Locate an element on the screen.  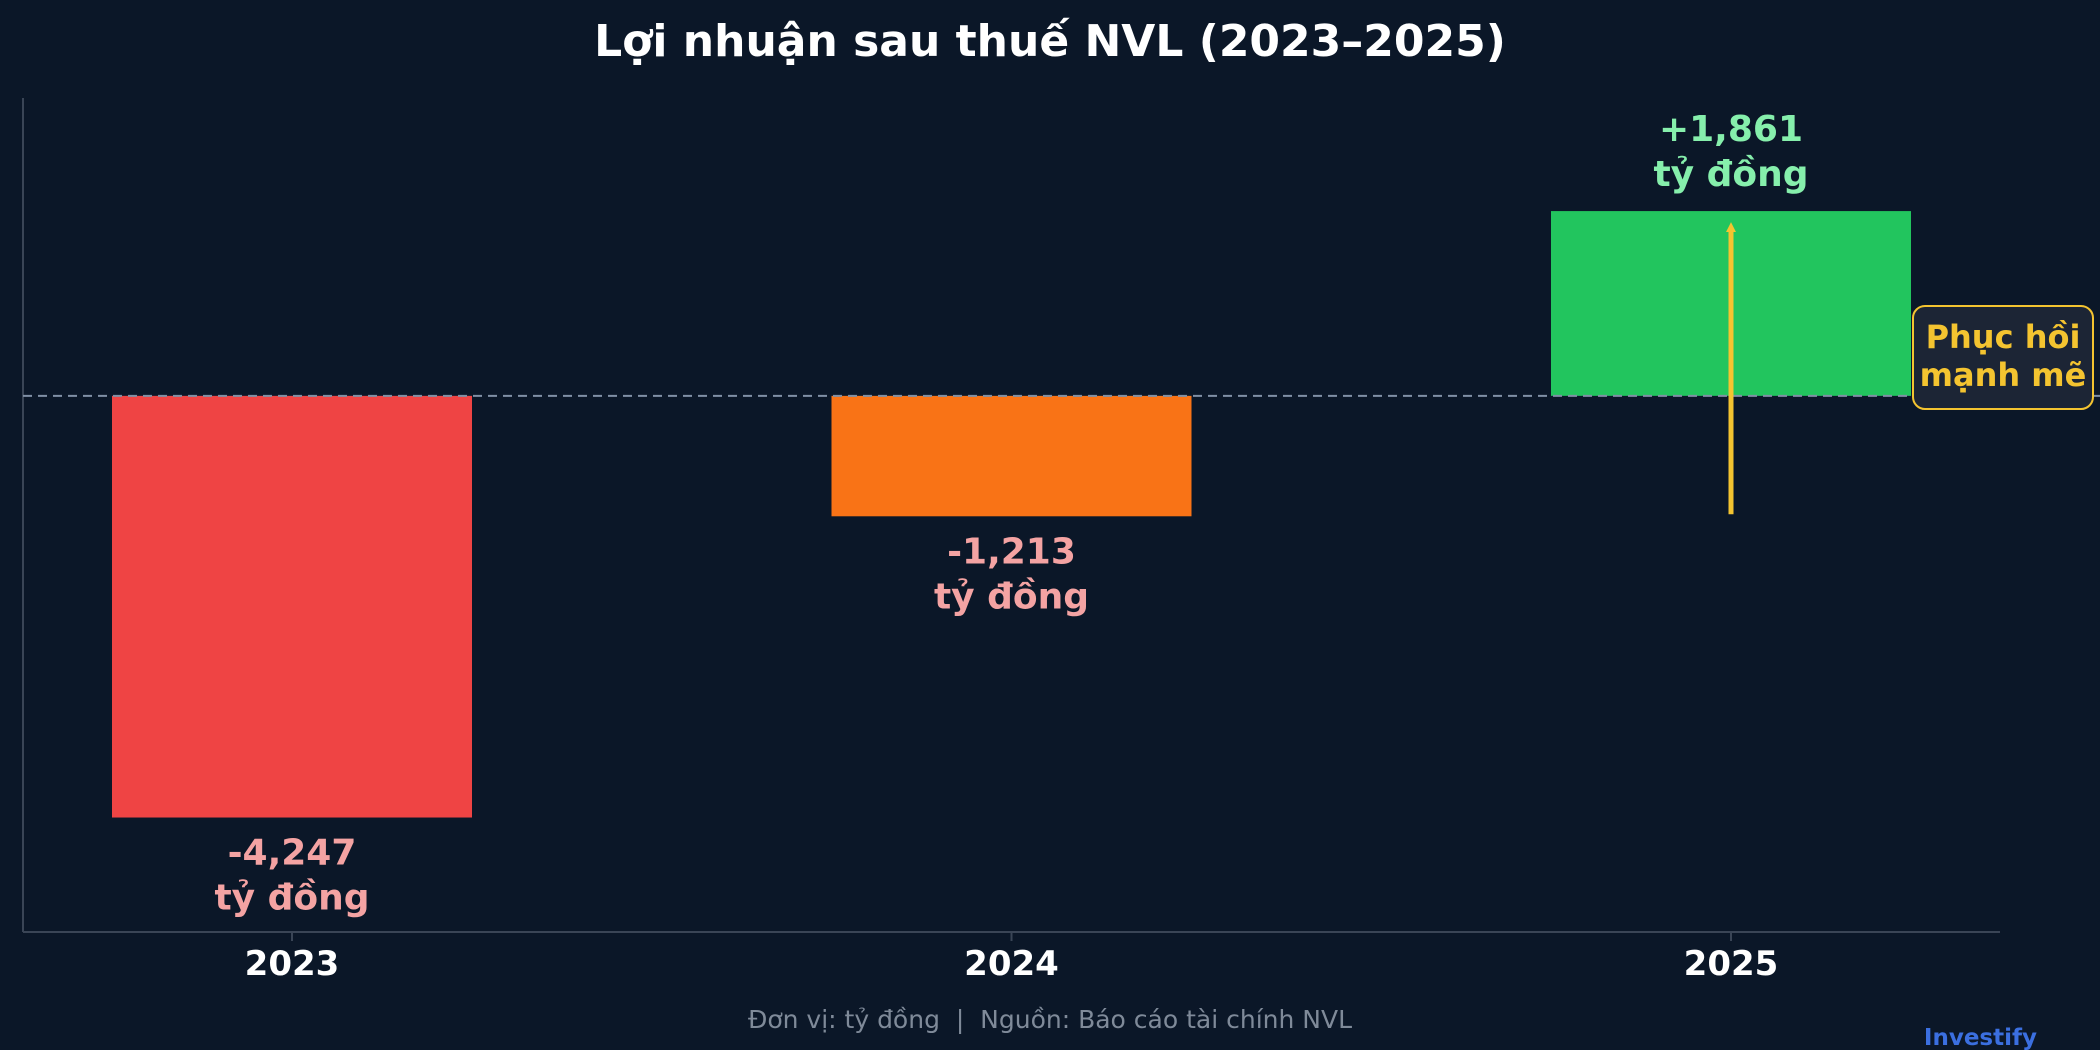
data-label-2023-1: -4,247 is located at coordinates (292, 853).